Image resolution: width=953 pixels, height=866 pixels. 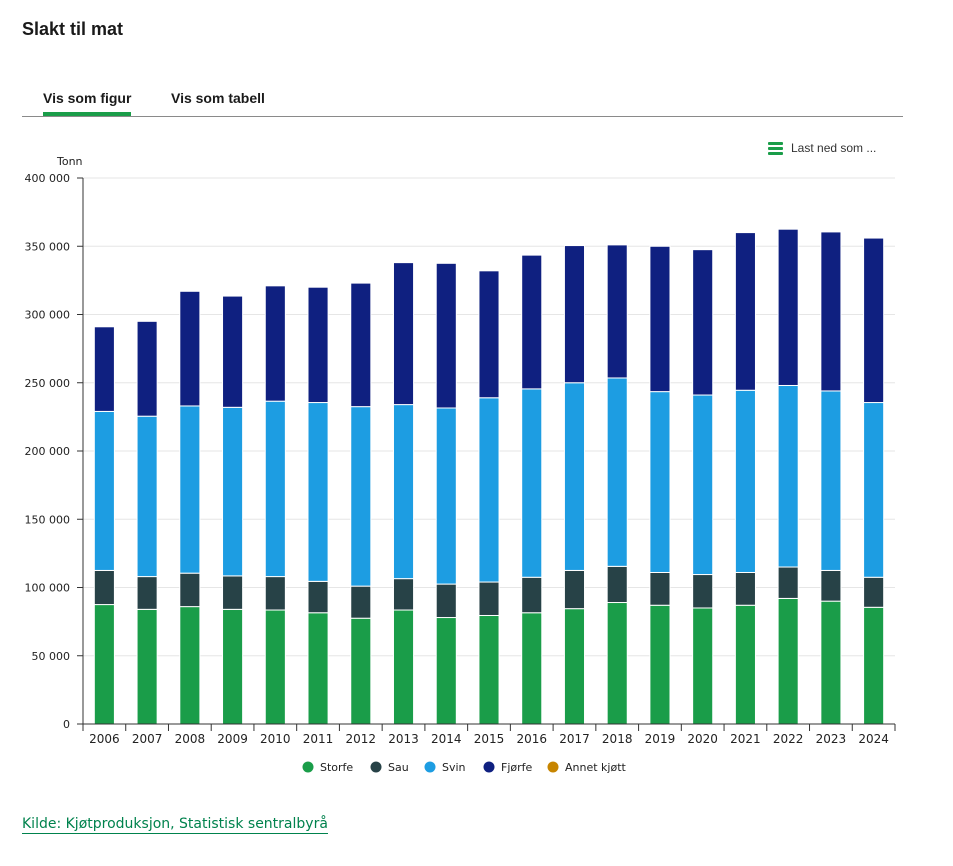 I want to click on y-tick-label: 400 000, so click(x=48, y=178).